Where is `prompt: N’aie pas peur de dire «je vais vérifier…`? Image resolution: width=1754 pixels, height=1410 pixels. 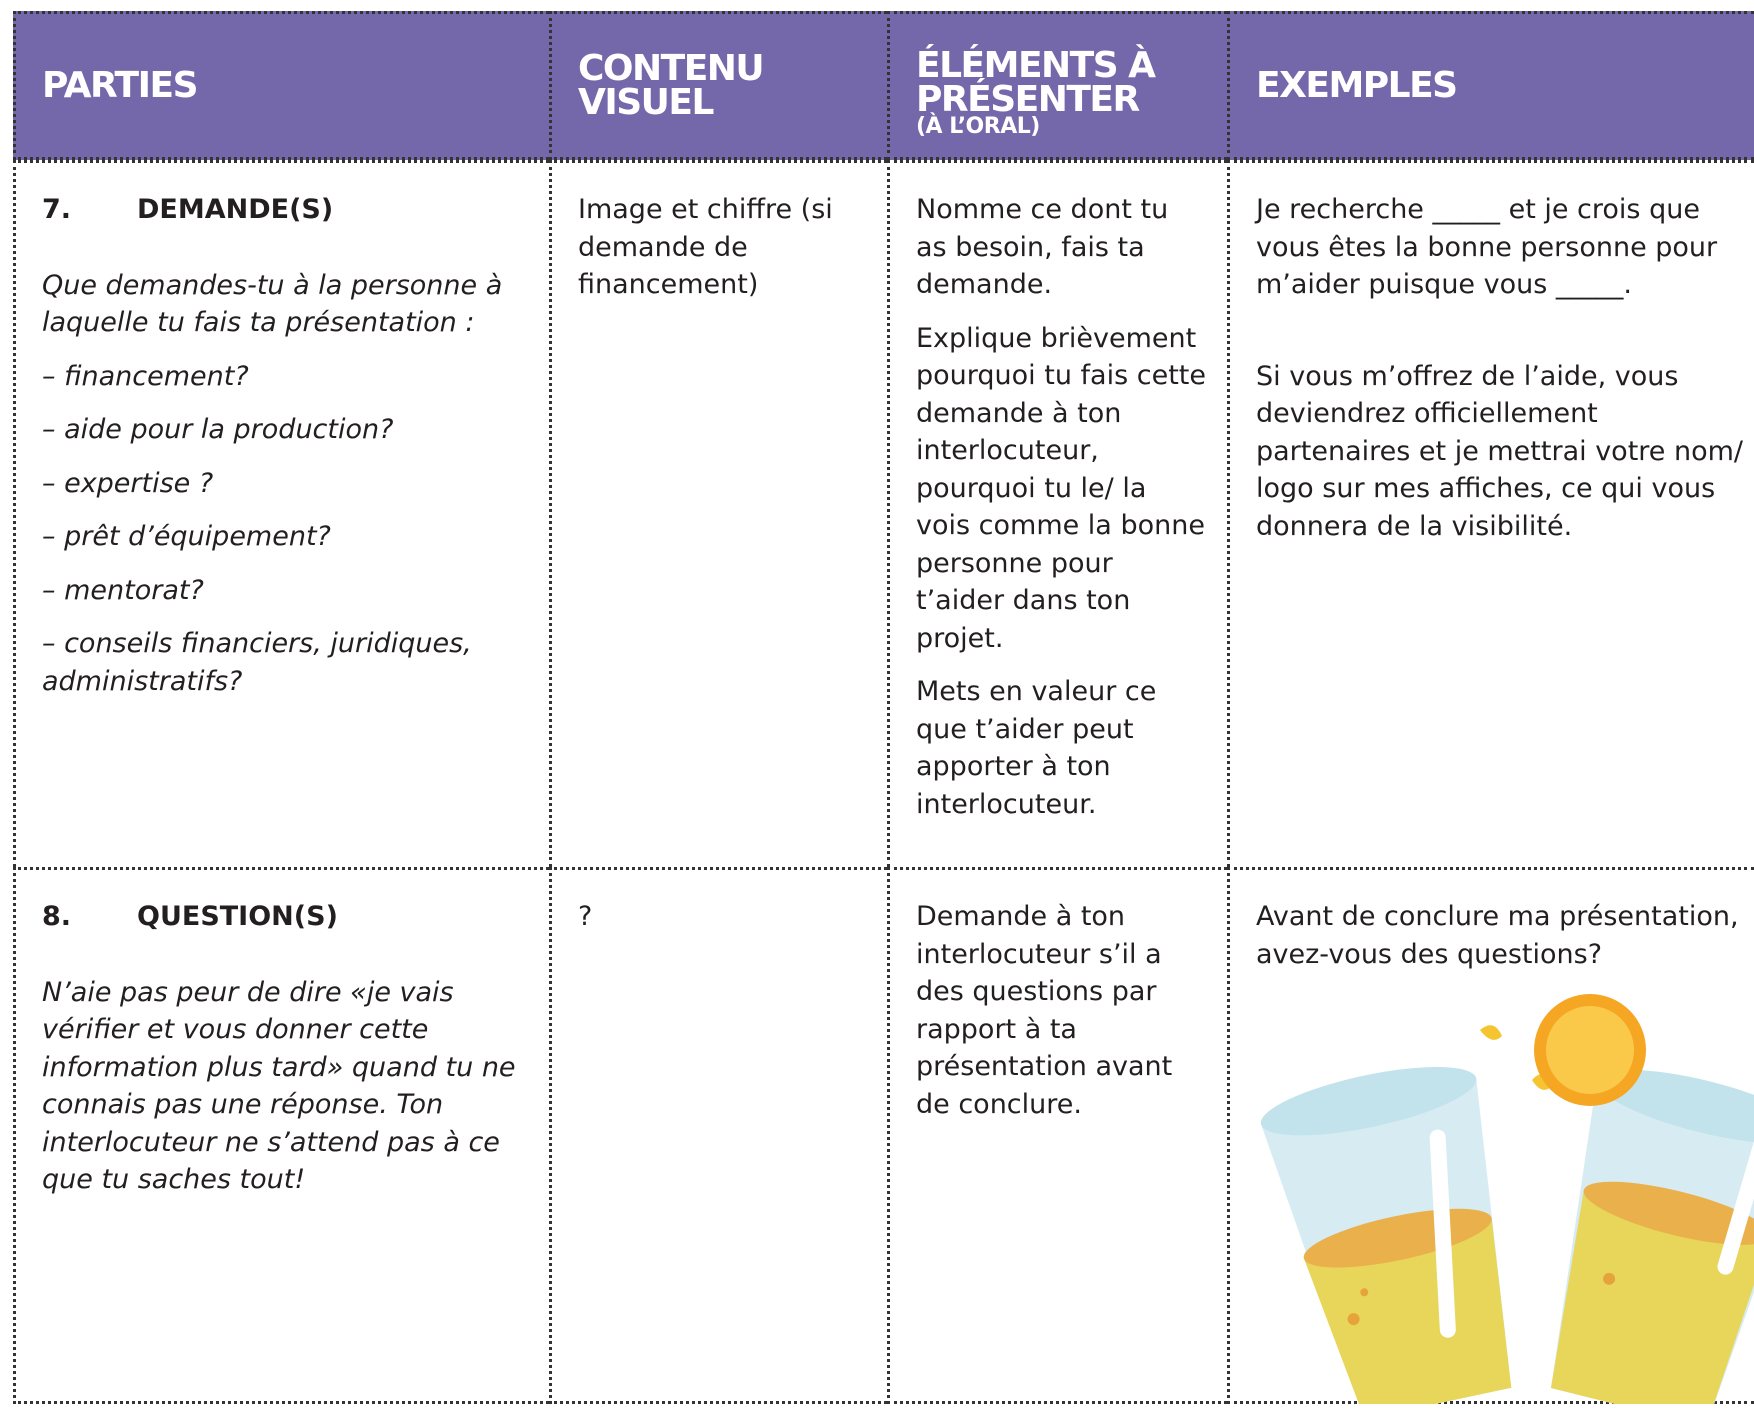
prompt: N’aie pas peur de dire «je vais vérifier… is located at coordinates (279, 1086).